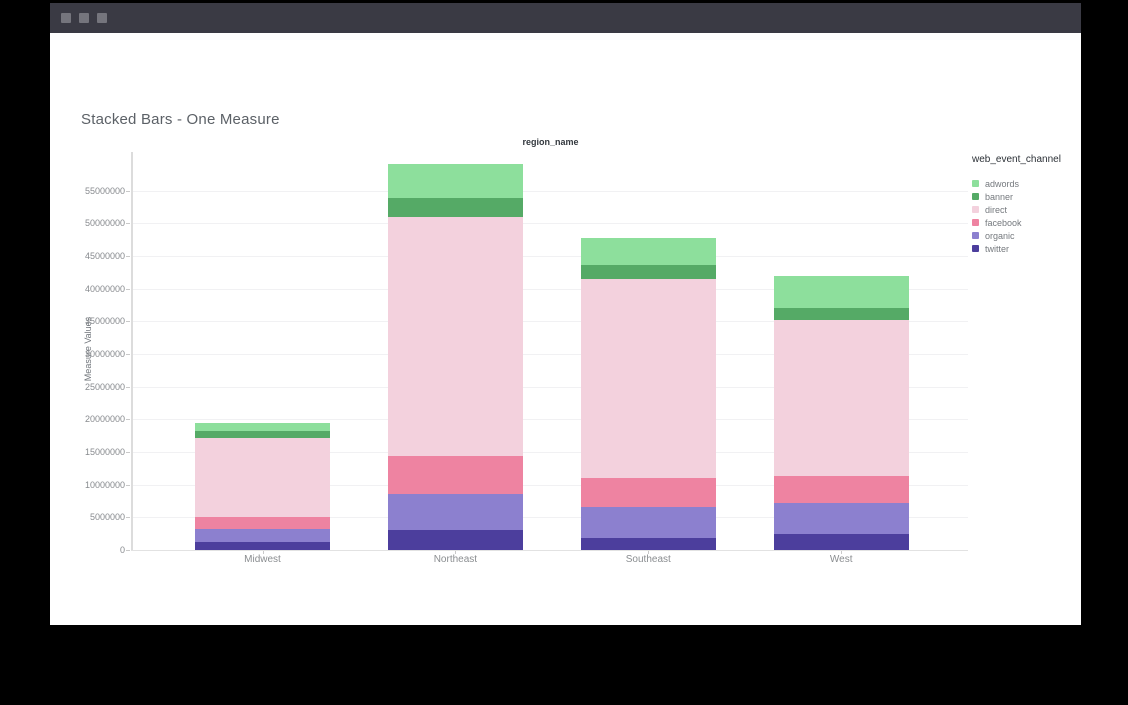 This screenshot has width=1128, height=705. Describe the element at coordinates (262, 477) in the screenshot. I see `bar-segment-direct-midwest` at that location.